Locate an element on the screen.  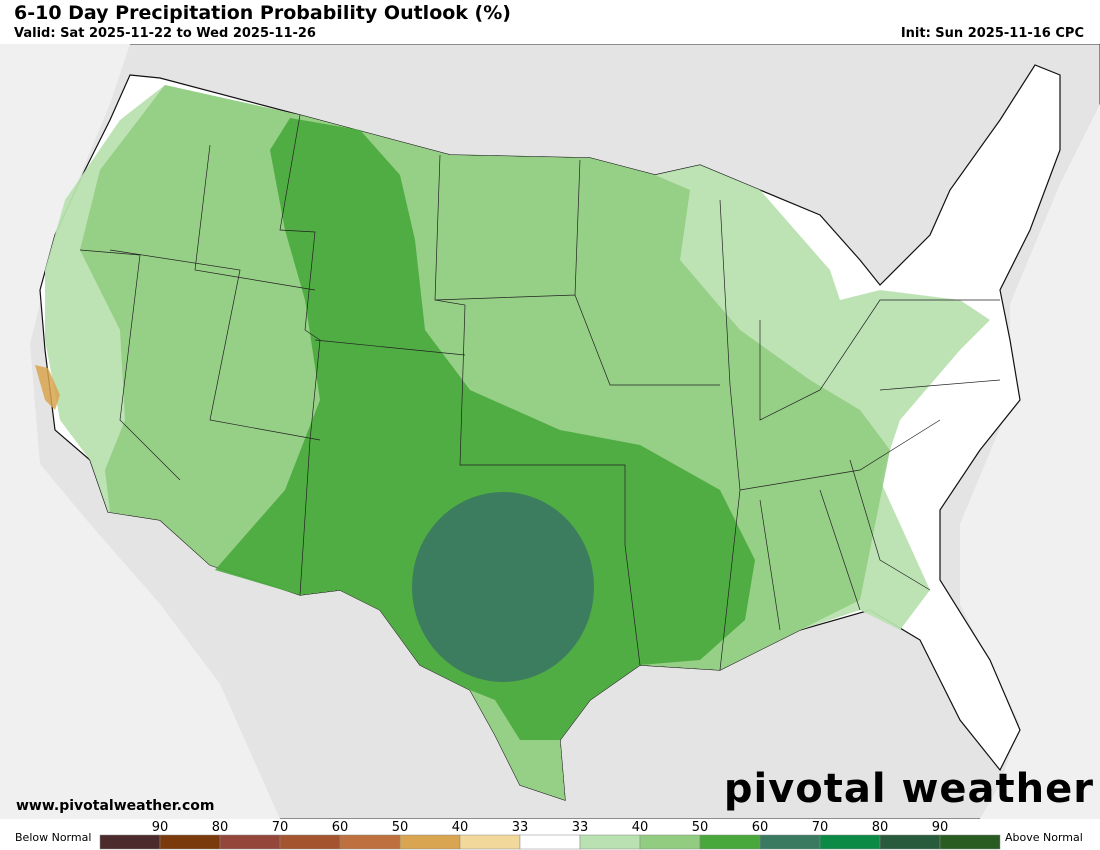
init-time: Init: Sun 2025-11-16 CPC is located at coordinates (992, 33).